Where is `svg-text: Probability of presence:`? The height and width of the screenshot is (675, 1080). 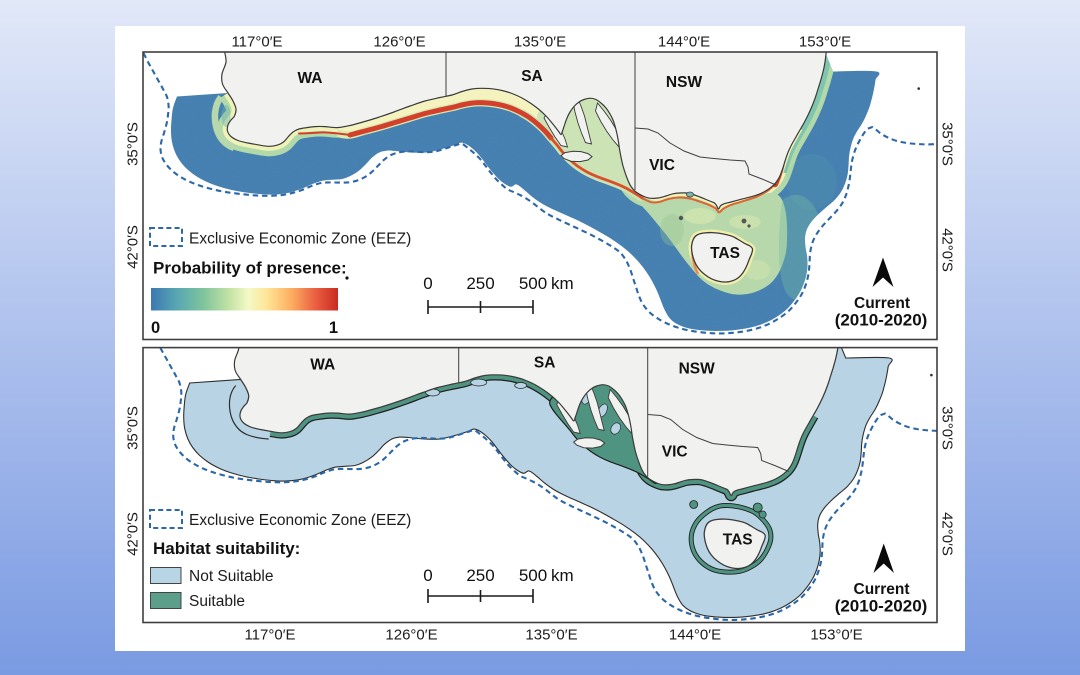 svg-text: Probability of presence: is located at coordinates (250, 268).